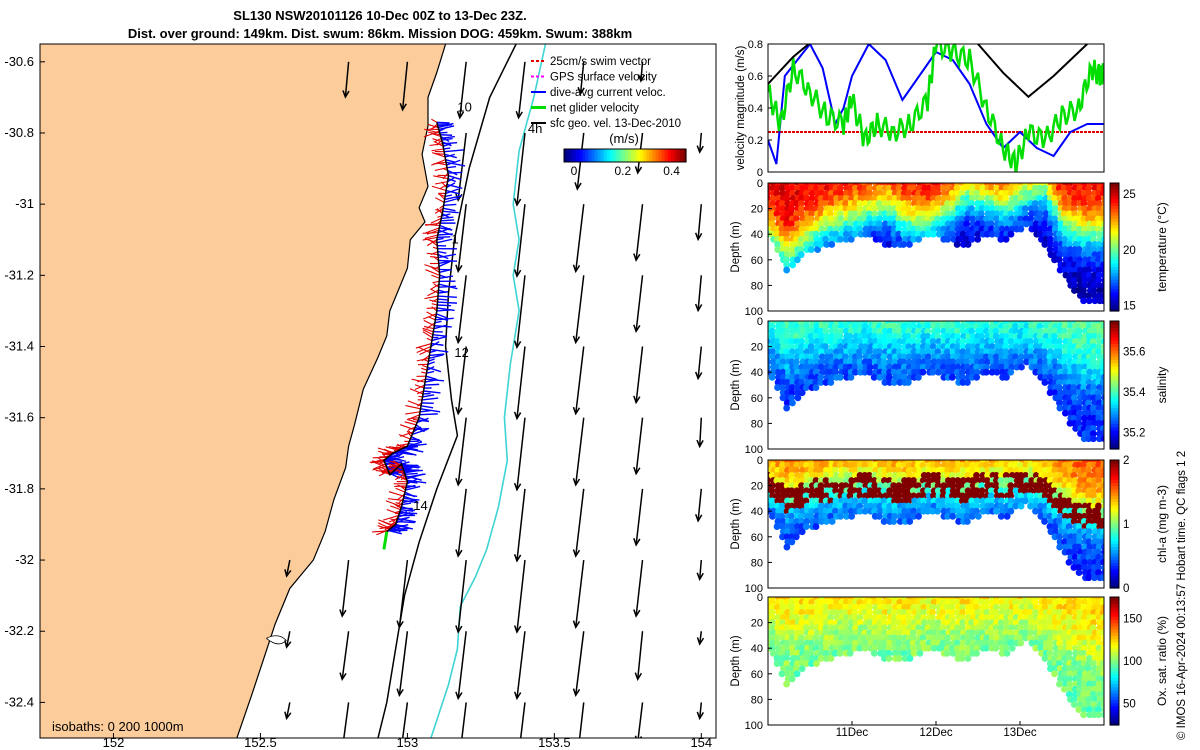 The image size is (1200, 750). I want to click on colorbar-cell, so click(627, 155).